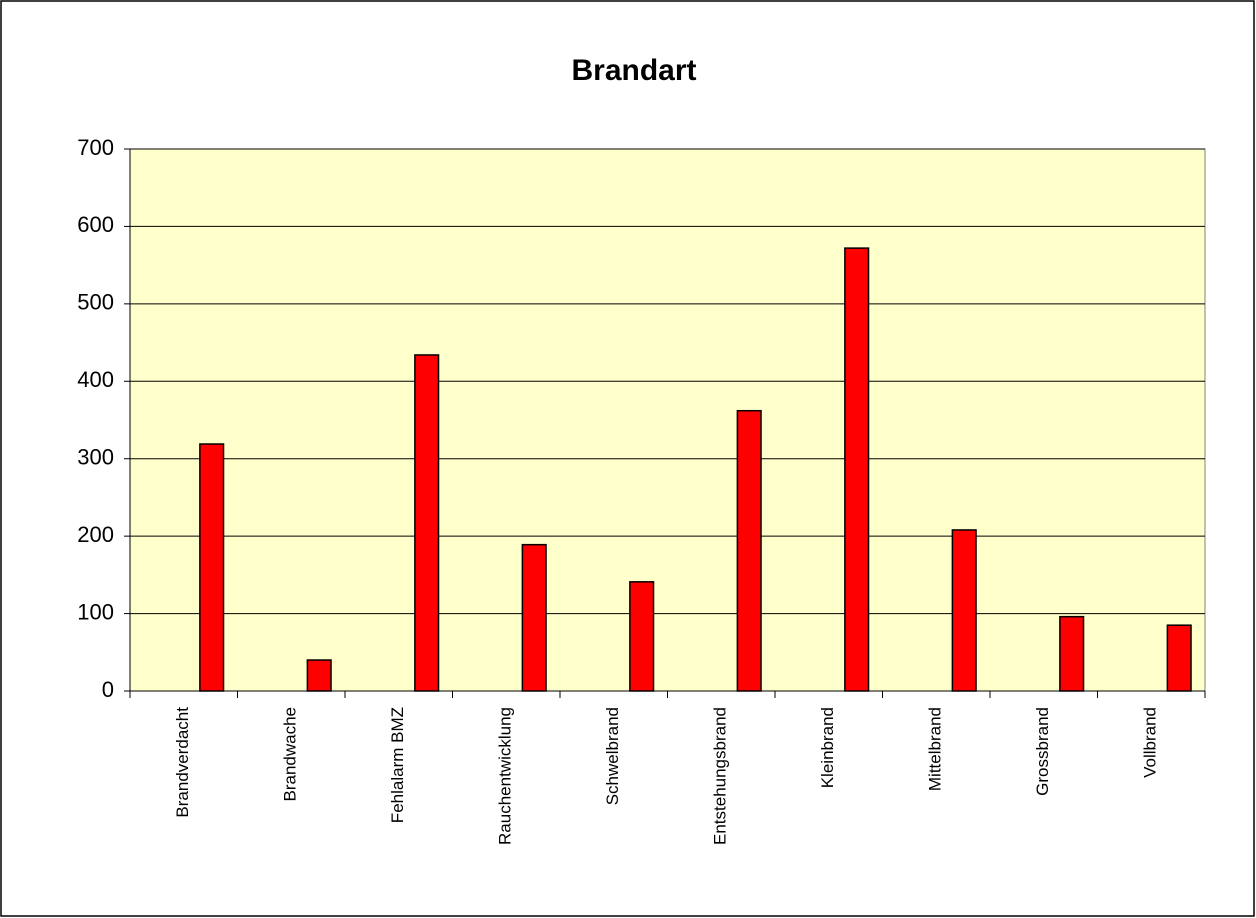 This screenshot has height=918, width=1256. Describe the element at coordinates (1150, 742) in the screenshot. I see `x-tick-label: Vollbrand` at that location.